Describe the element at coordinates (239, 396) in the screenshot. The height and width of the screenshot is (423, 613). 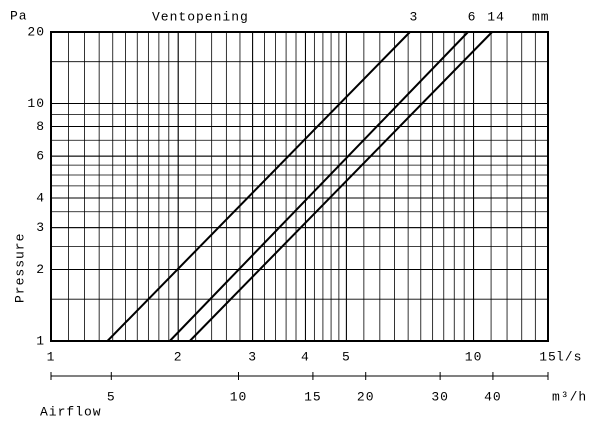
I see `x2-tick-label: 10` at that location.